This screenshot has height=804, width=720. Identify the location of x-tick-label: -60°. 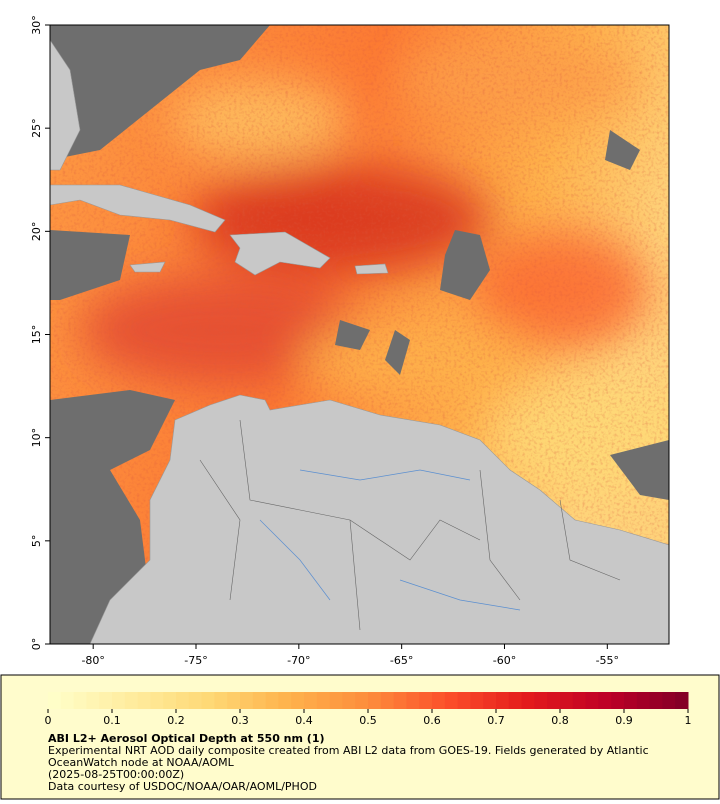
(504, 660).